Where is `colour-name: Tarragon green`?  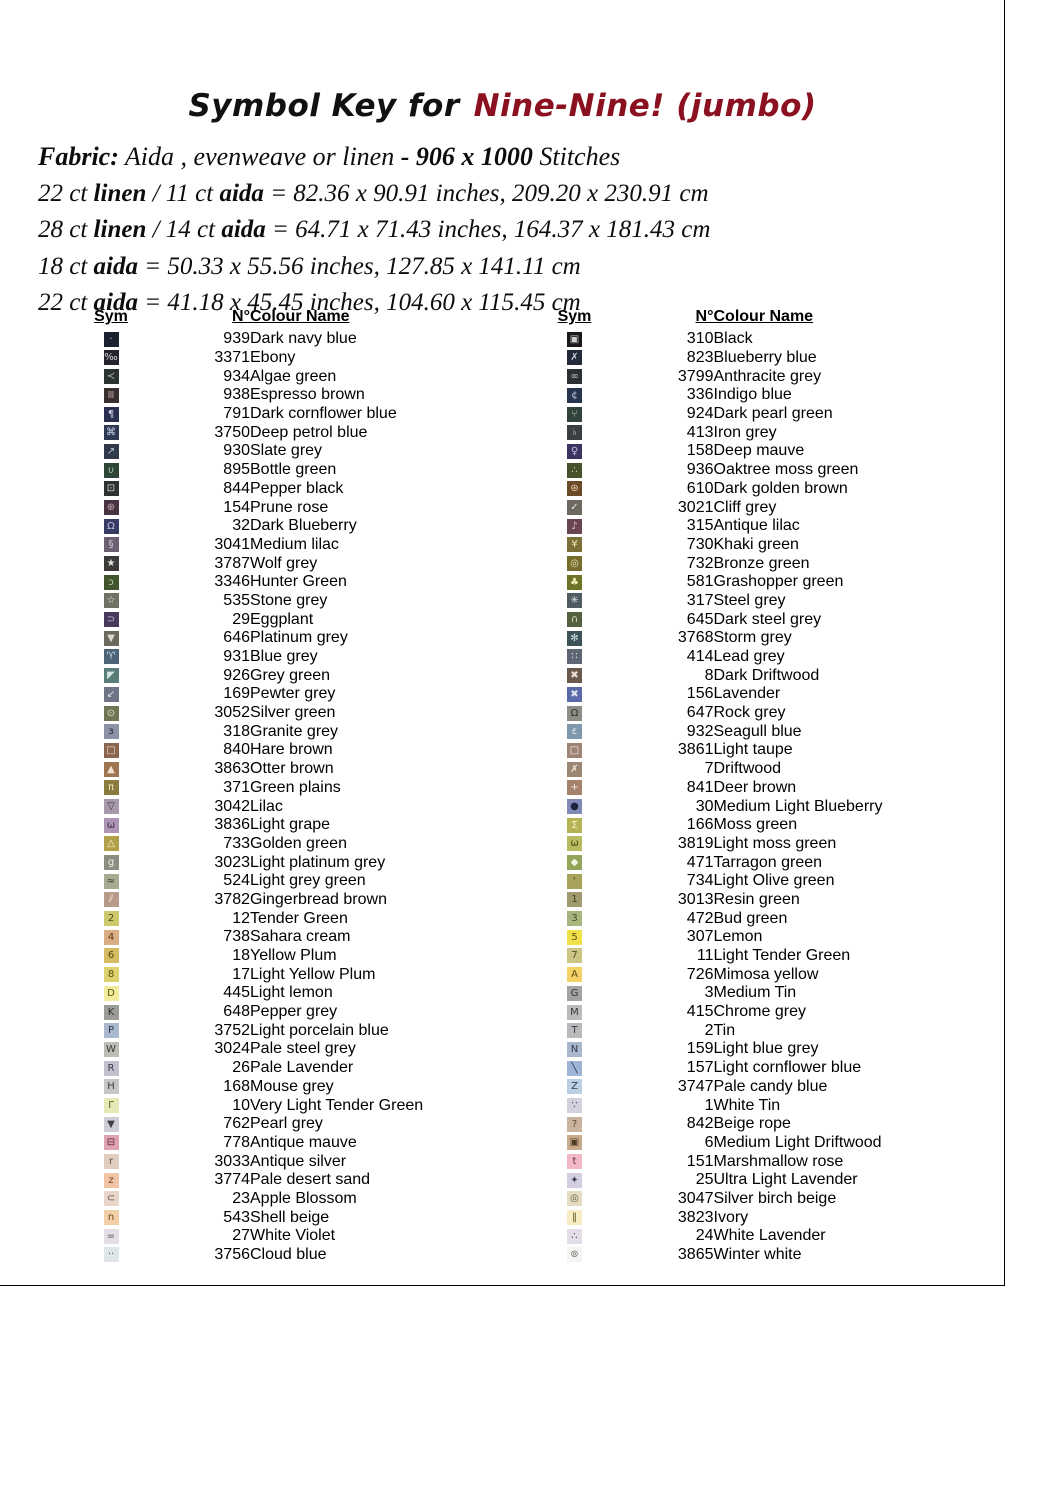 colour-name: Tarragon green is located at coordinates (768, 862).